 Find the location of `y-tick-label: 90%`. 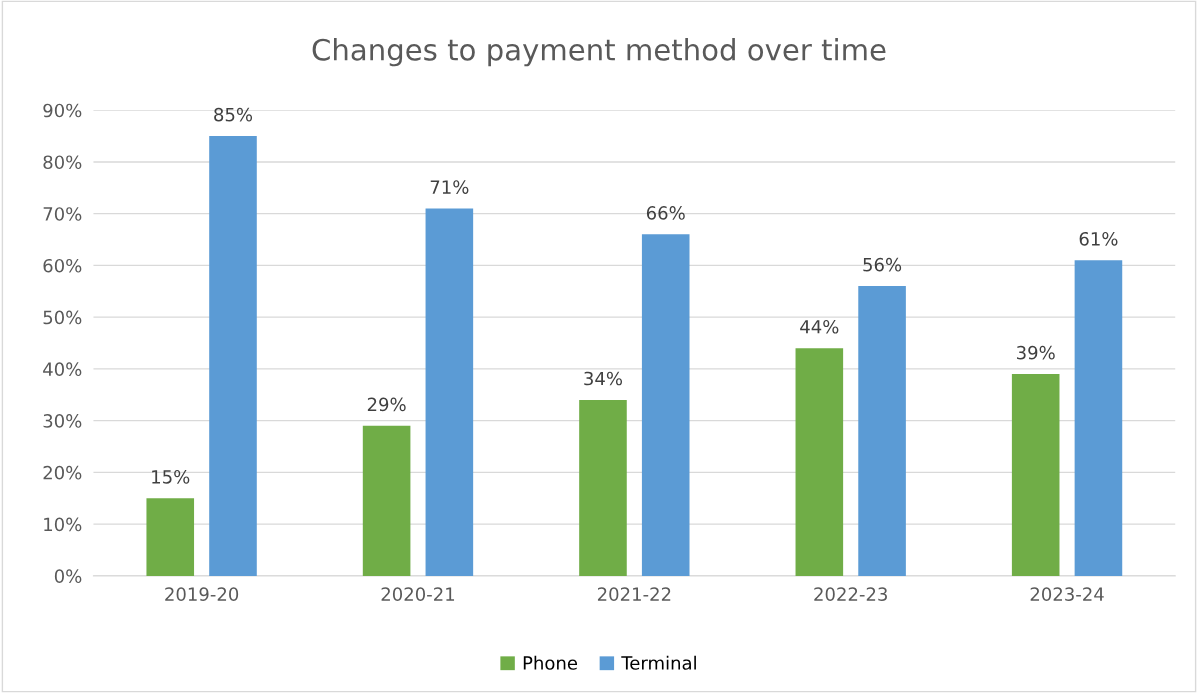

y-tick-label: 90% is located at coordinates (62, 110).